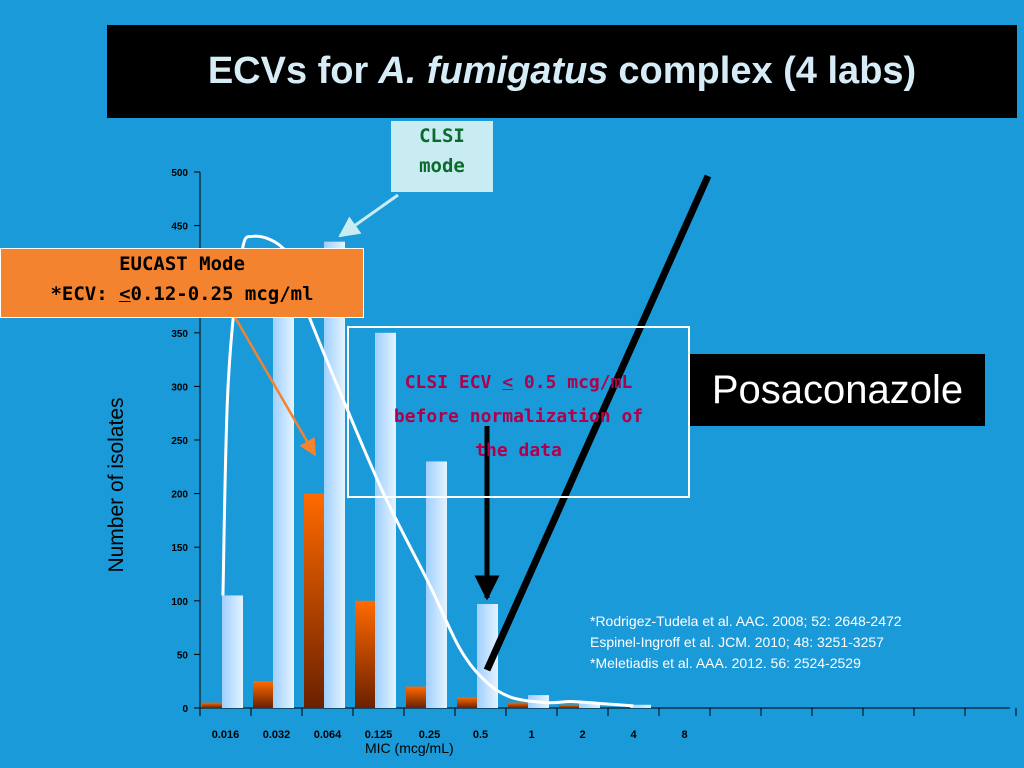  Describe the element at coordinates (368, 215) in the screenshot. I see `clsi-mode-arrow` at that location.